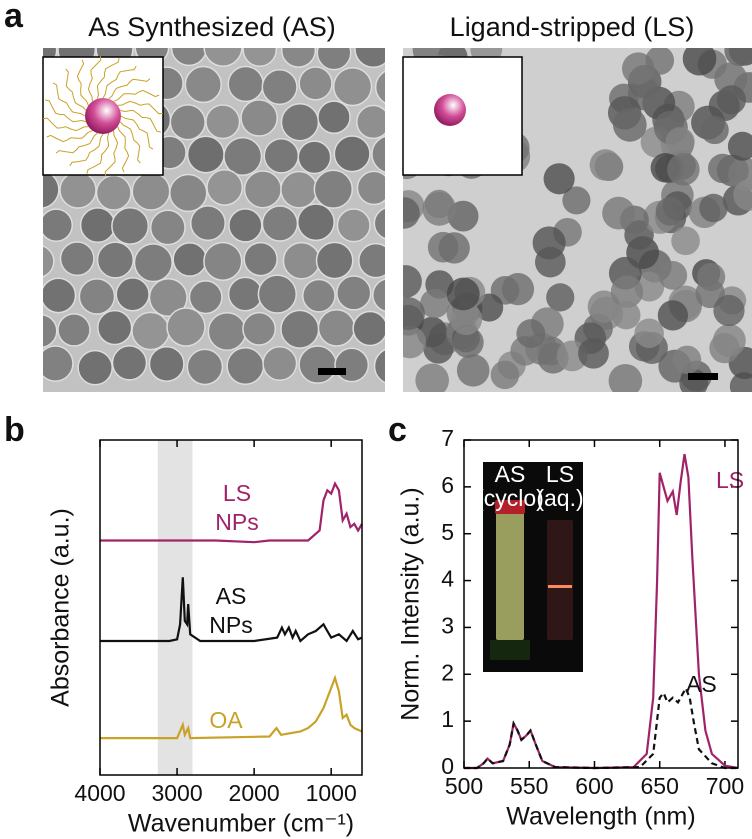 The height and width of the screenshot is (839, 752). I want to click on plot-frame, so click(601, 604).